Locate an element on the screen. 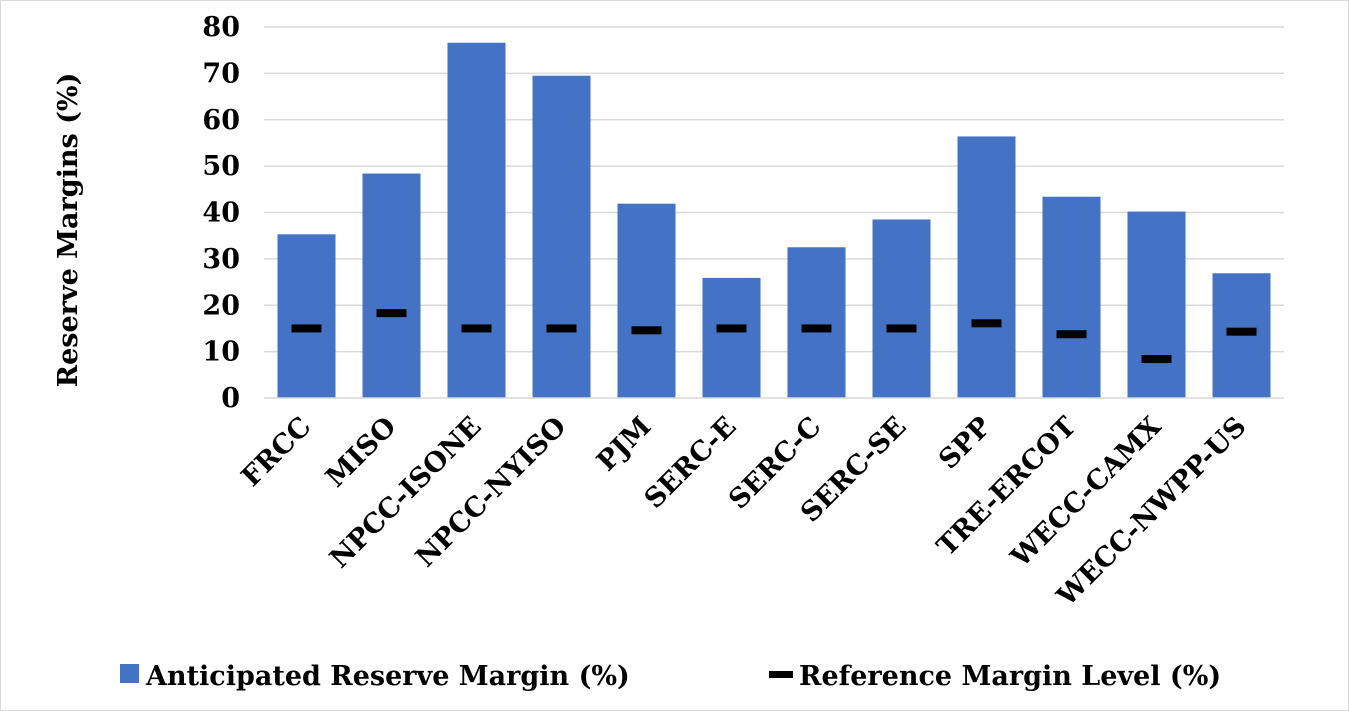 The image size is (1349, 711). x-tick-label: SERC-E is located at coordinates (691, 463).